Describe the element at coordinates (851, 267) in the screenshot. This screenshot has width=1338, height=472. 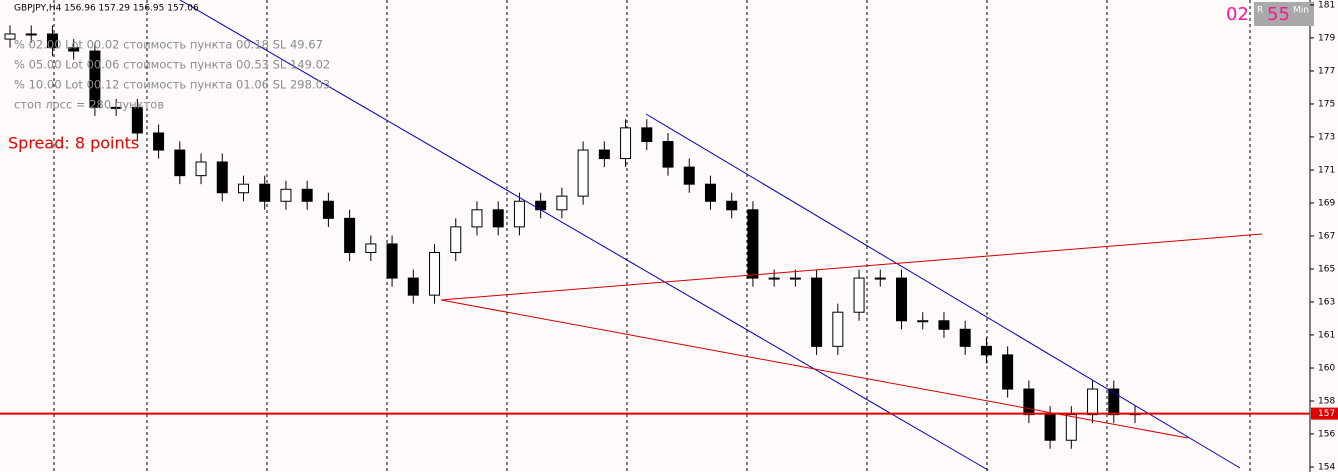
I see `red-trend-line` at that location.